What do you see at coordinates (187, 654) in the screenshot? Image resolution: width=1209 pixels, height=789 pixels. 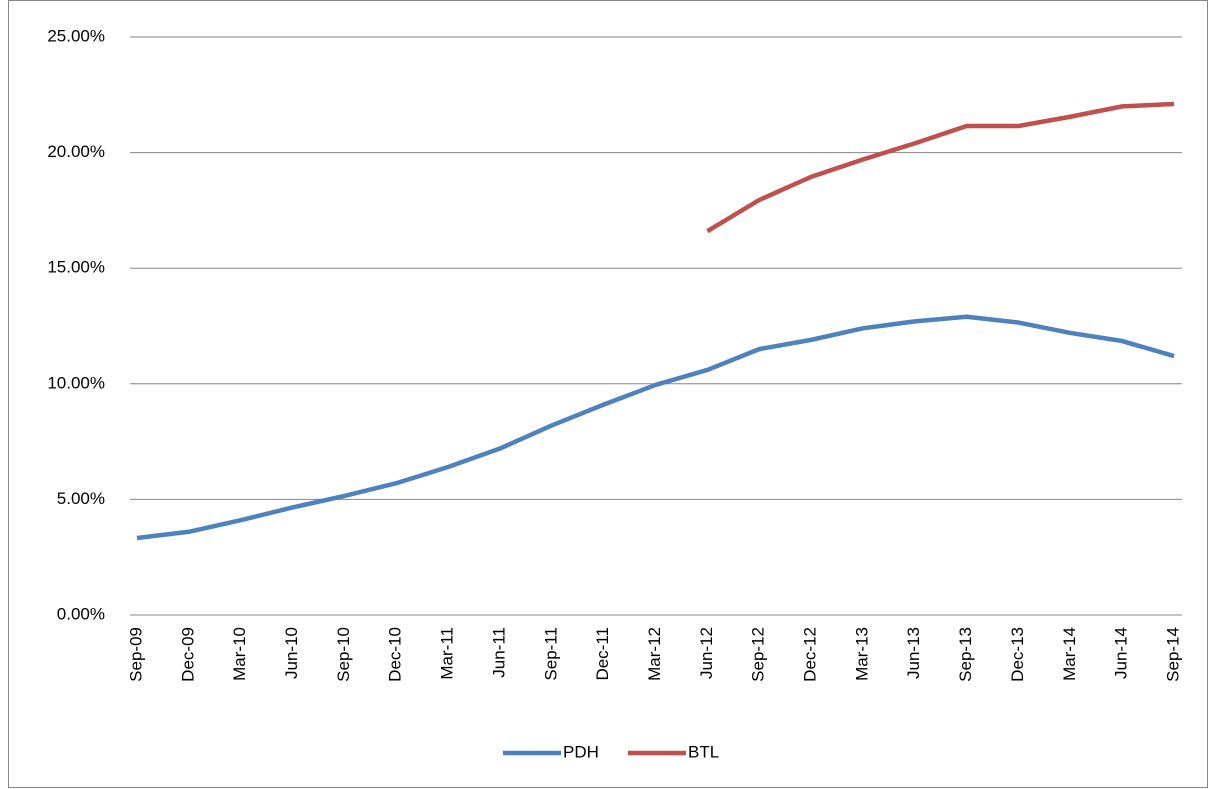 I see `x-tick-label: Dec-09` at bounding box center [187, 654].